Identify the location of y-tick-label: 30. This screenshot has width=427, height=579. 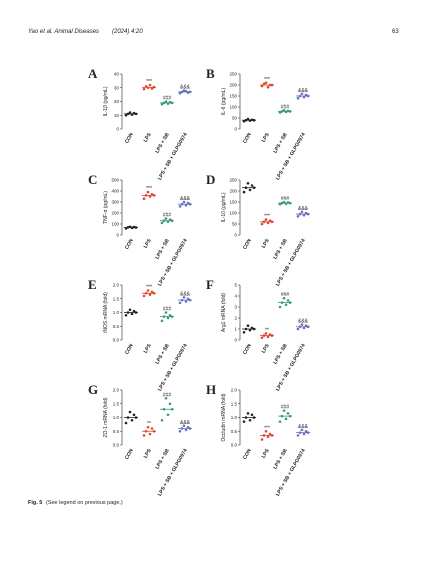
(117, 87).